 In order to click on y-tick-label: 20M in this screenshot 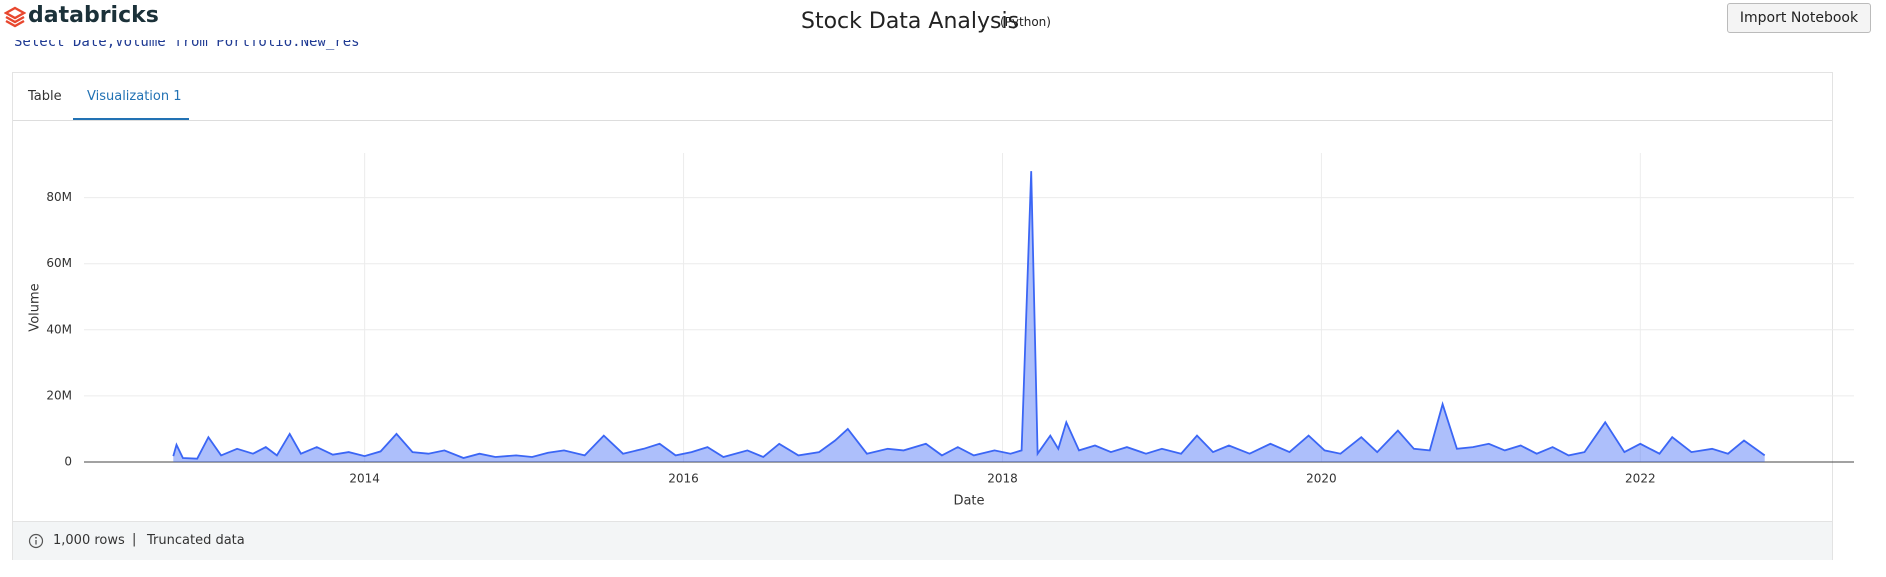, I will do `click(59, 395)`.